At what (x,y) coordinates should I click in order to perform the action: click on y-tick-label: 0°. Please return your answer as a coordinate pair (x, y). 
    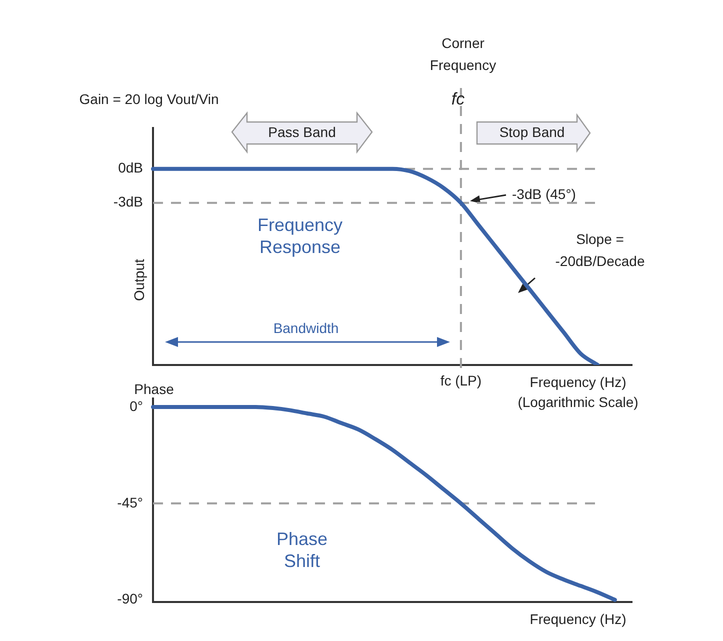
    Looking at the image, I should click on (136, 406).